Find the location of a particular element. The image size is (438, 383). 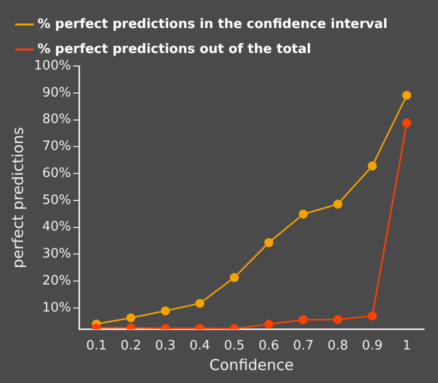

y-tick-label: 70% is located at coordinates (57, 146).